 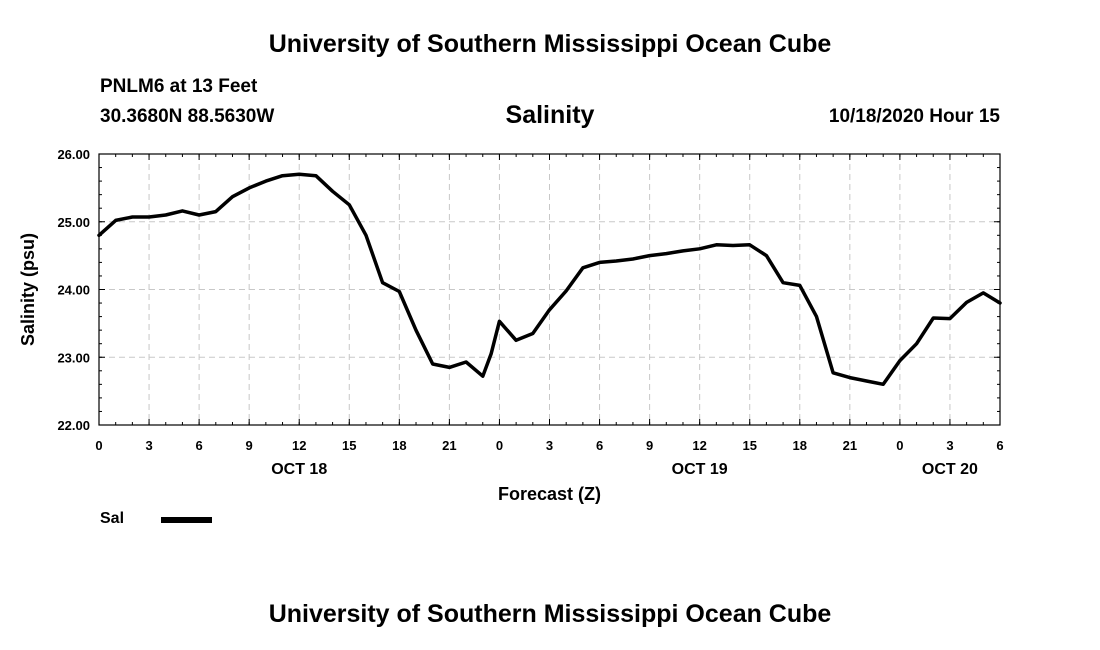 I want to click on legend-label: Sal, so click(x=112, y=518).